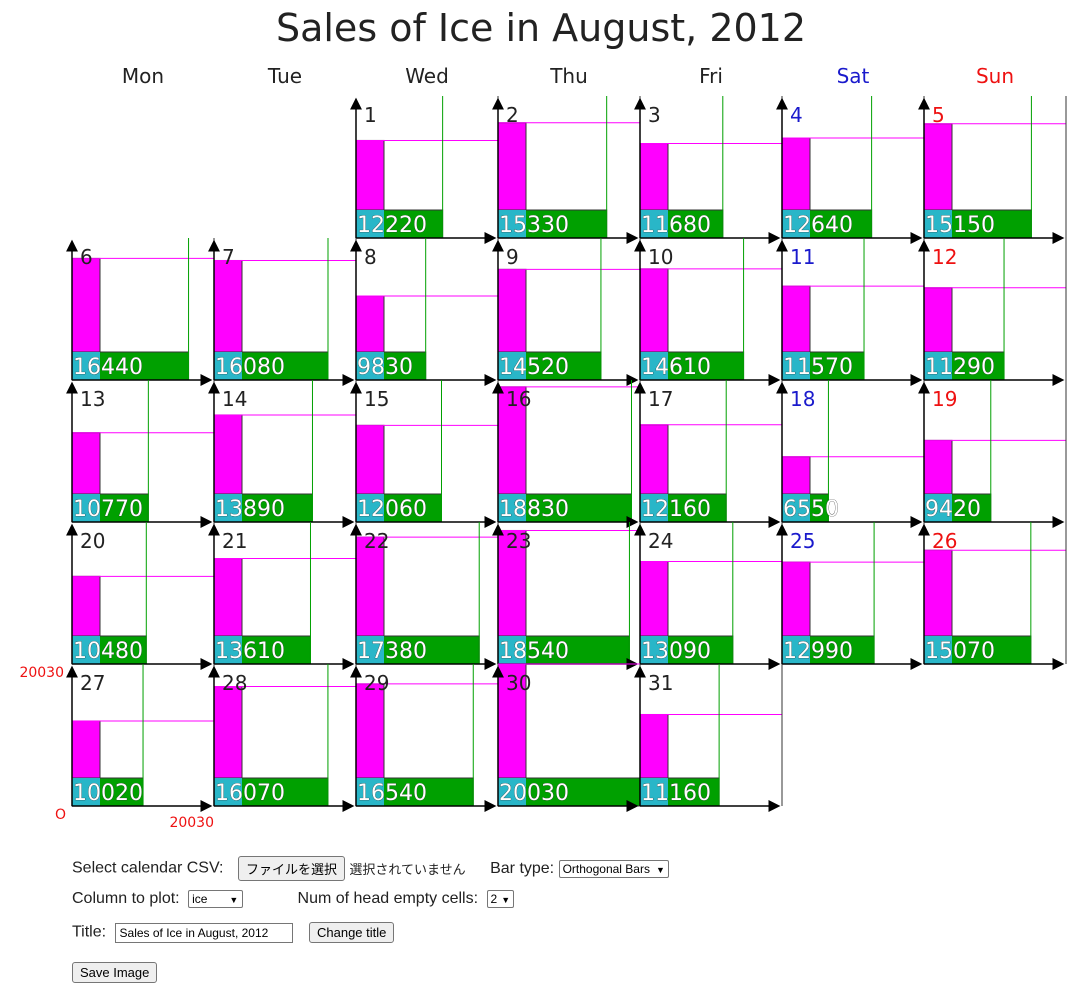 The height and width of the screenshot is (1005, 1082). What do you see at coordinates (518, 683) in the screenshot?
I see `day-number: 30` at bounding box center [518, 683].